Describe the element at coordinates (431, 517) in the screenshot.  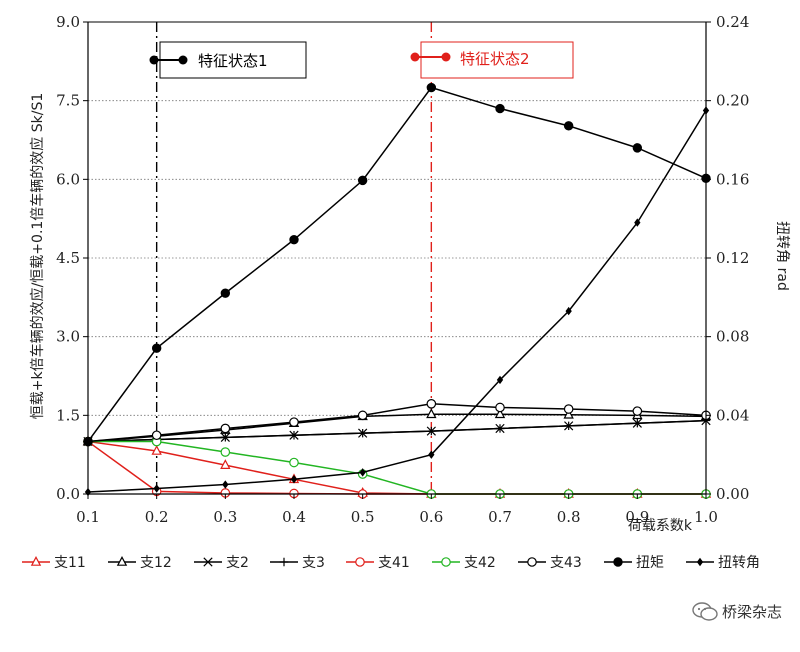
I see `x-tick-label: 0.6` at that location.